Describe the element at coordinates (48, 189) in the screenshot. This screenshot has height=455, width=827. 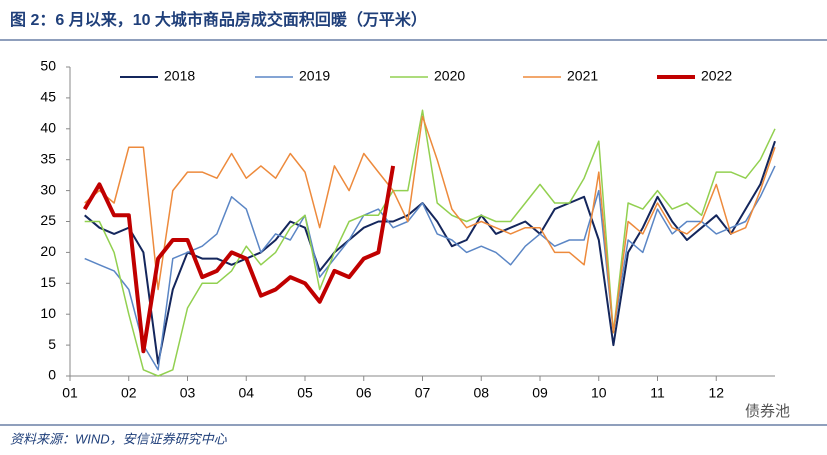
I see `y-tick-label: 30` at that location.